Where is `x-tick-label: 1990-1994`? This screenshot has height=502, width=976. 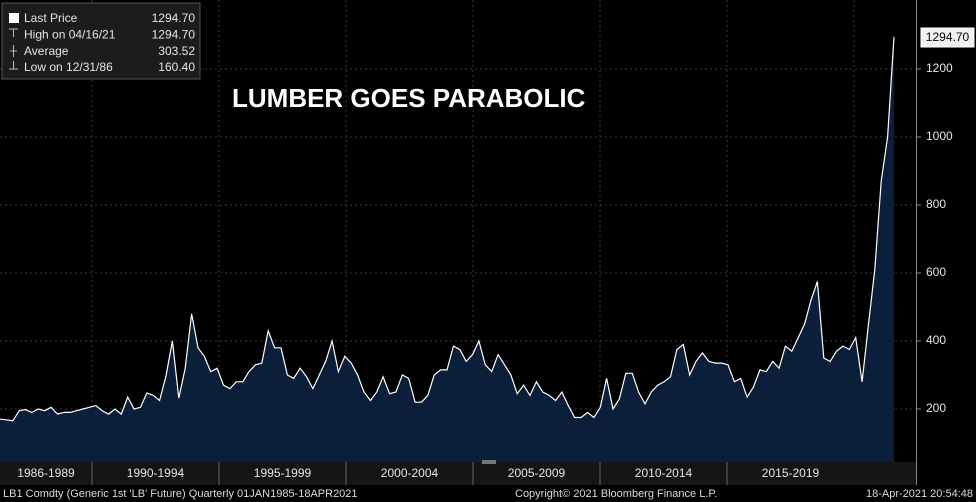 x-tick-label: 1990-1994 is located at coordinates (156, 473).